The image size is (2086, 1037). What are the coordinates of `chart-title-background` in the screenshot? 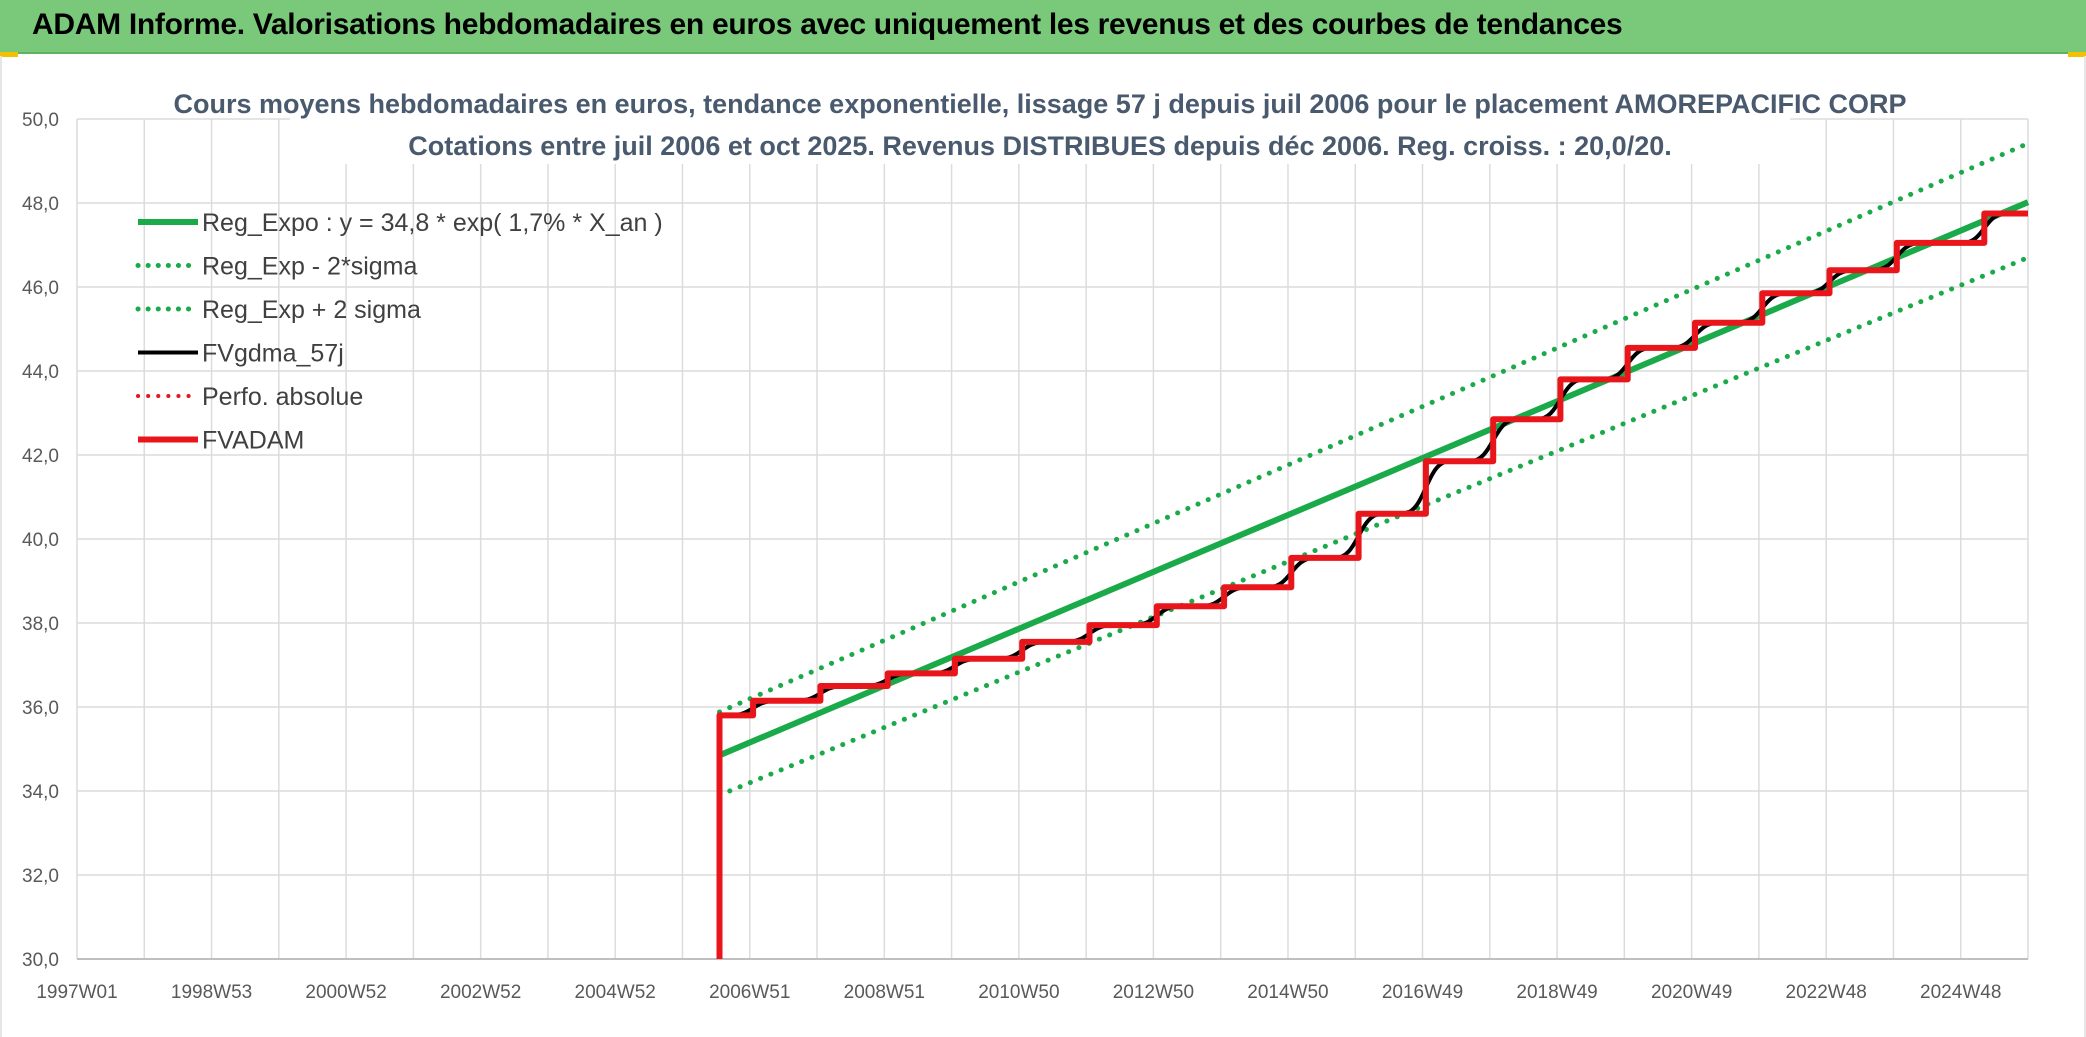 It's located at (1040, 123).